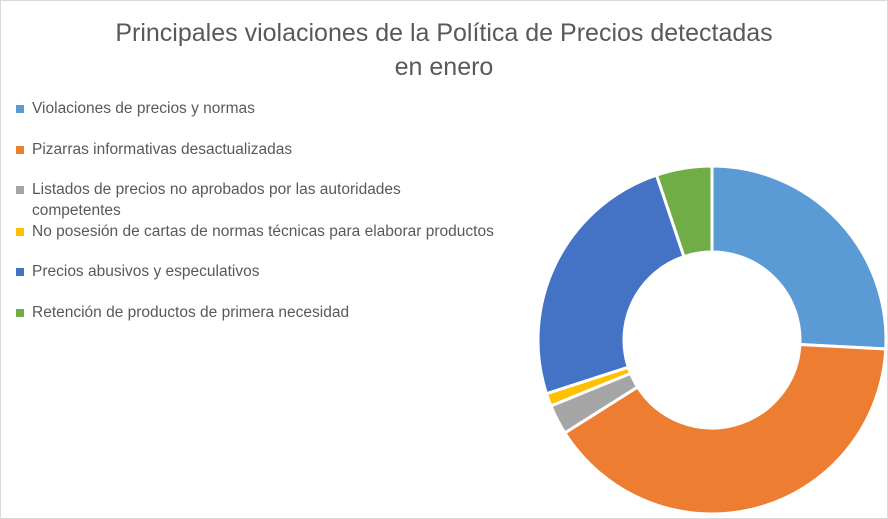  I want to click on legend-label: Pizarras informativas desactualizadas, so click(162, 149).